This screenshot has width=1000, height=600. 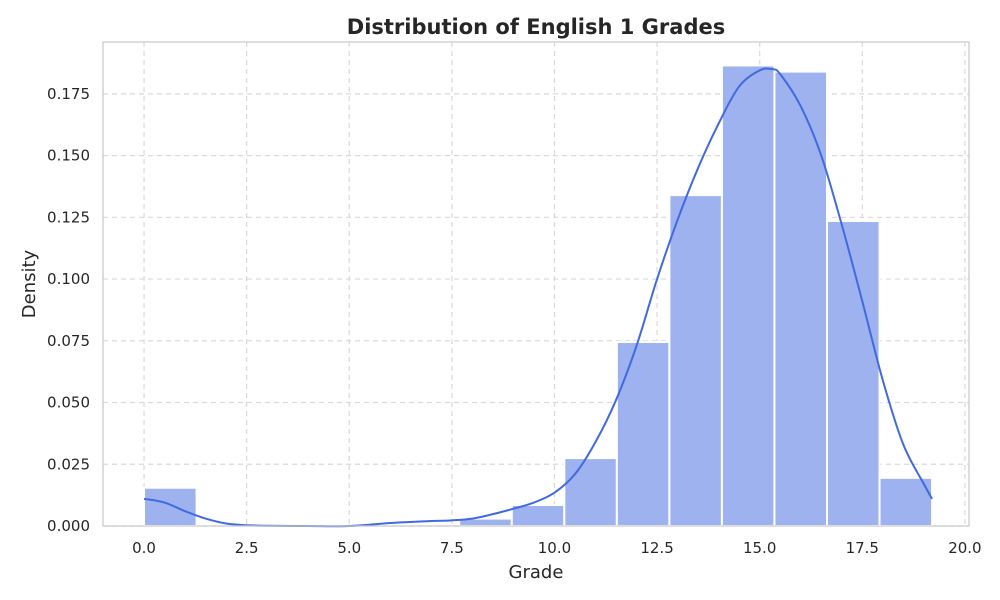 I want to click on x-tick-label: 10.0, so click(x=554, y=548).